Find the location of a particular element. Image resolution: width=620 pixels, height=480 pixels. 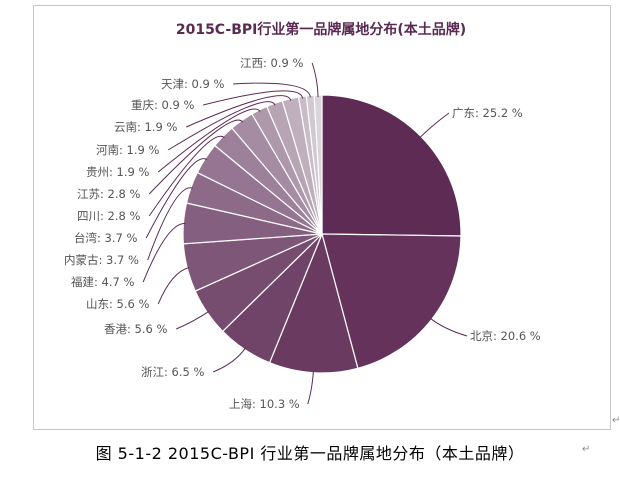

slice-label-7: 福建: 4.7 % is located at coordinates (102, 282).